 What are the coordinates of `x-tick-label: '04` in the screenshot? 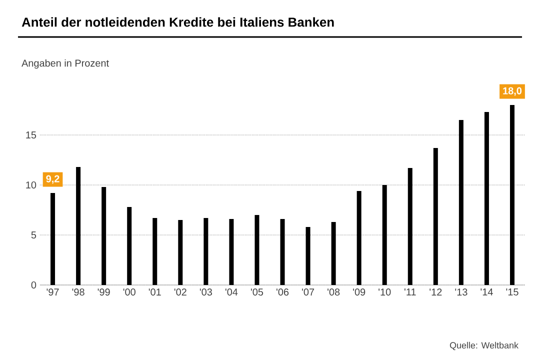 It's located at (231, 292).